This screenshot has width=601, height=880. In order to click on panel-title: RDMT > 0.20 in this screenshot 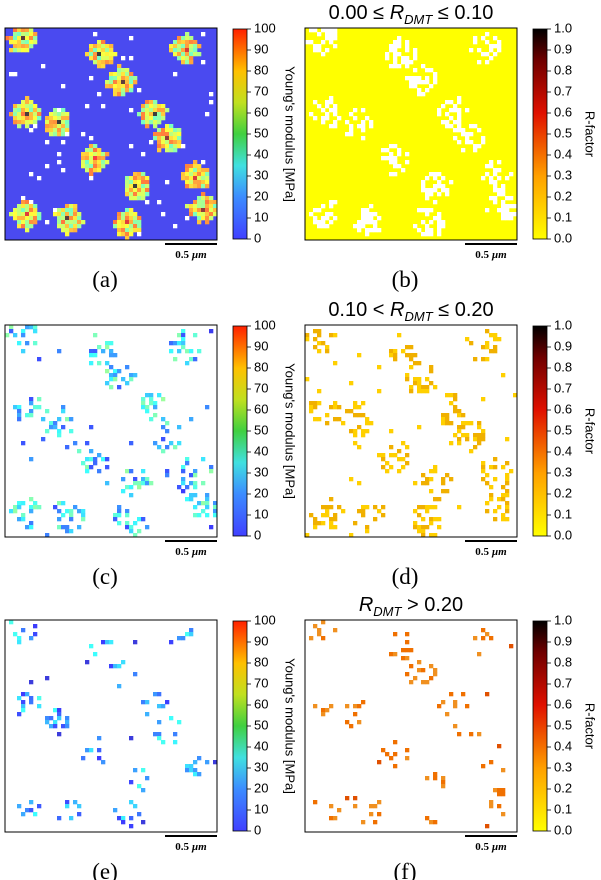, I will do `click(411, 606)`.